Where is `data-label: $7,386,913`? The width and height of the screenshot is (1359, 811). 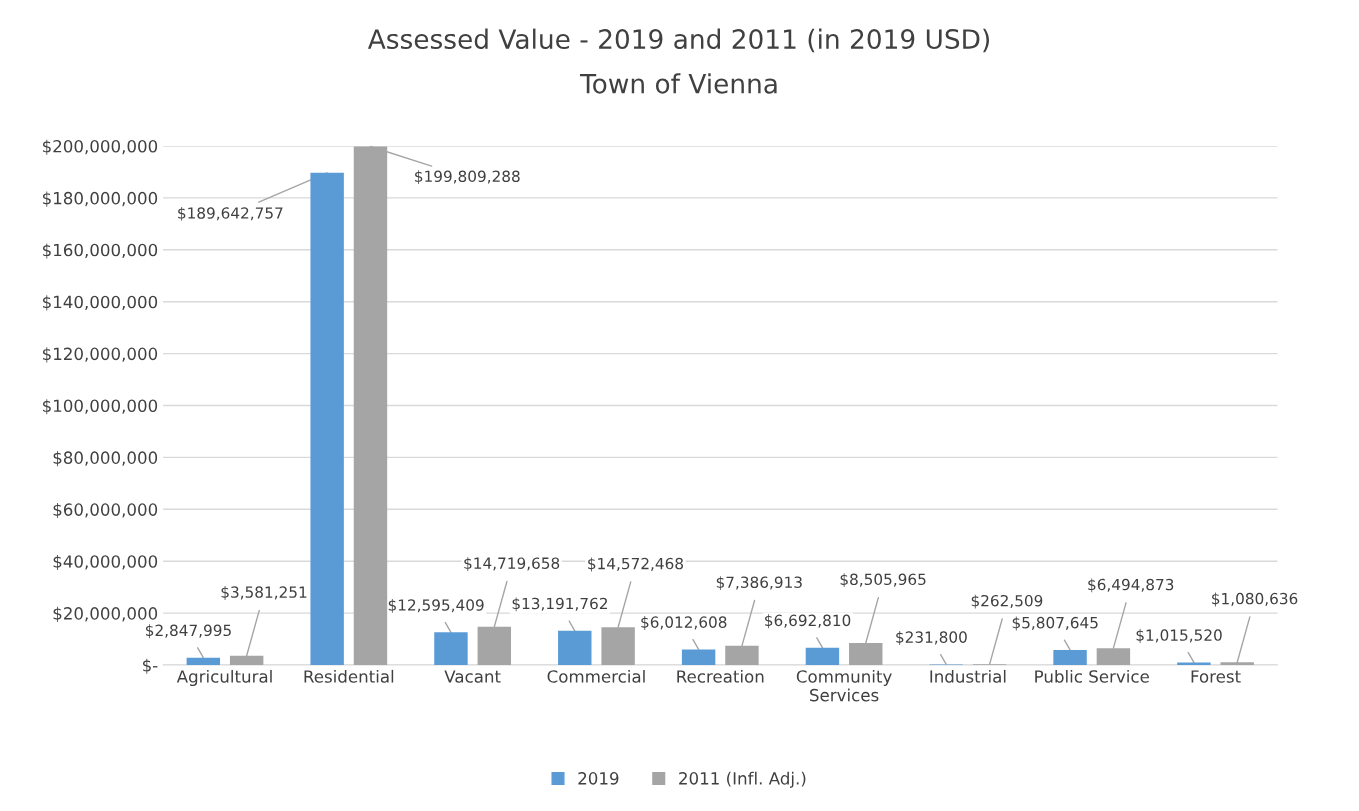 data-label: $7,386,913 is located at coordinates (759, 583).